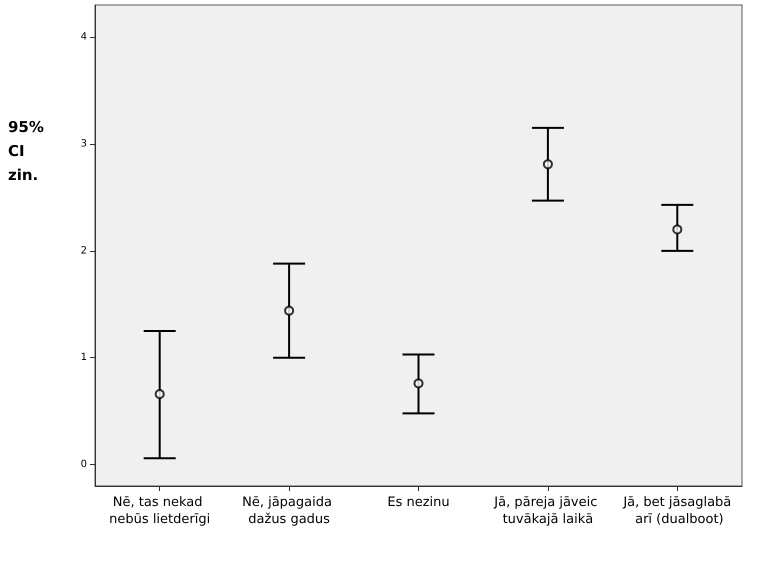 This screenshot has height=567, width=770. What do you see at coordinates (83, 144) in the screenshot?
I see `y-tick-label: 3` at bounding box center [83, 144].